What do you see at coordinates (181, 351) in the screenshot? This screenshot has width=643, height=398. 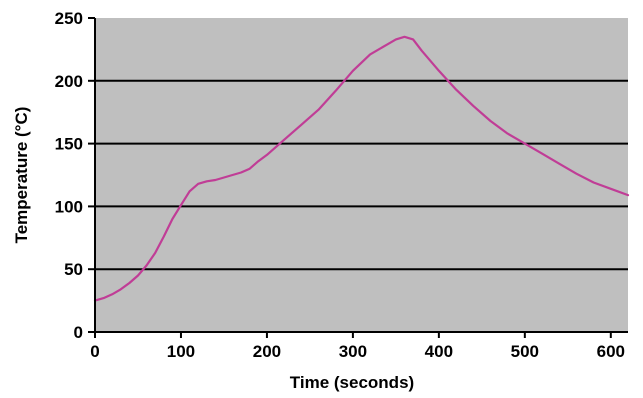 I see `x-tick-label-100: 100` at bounding box center [181, 351].